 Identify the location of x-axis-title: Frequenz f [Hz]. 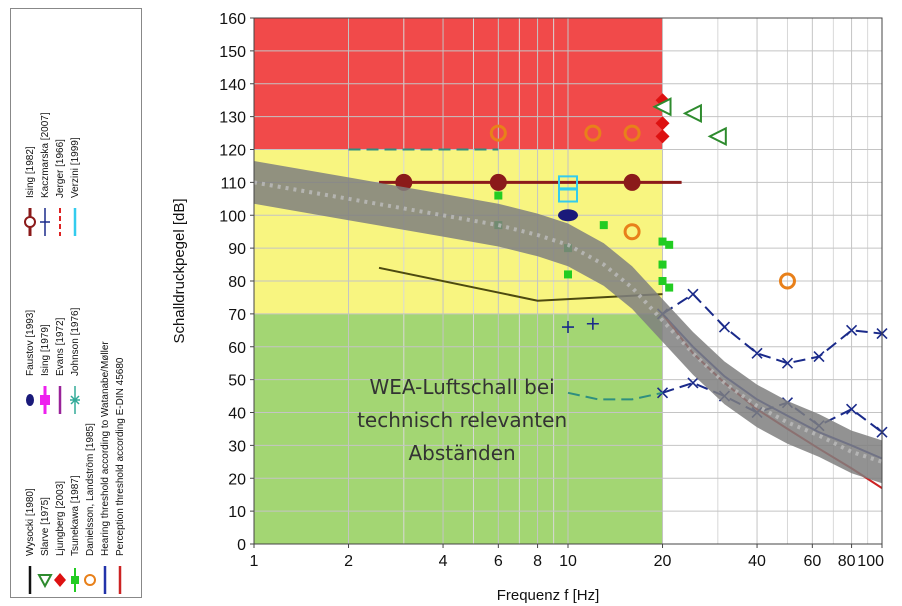
(548, 595).